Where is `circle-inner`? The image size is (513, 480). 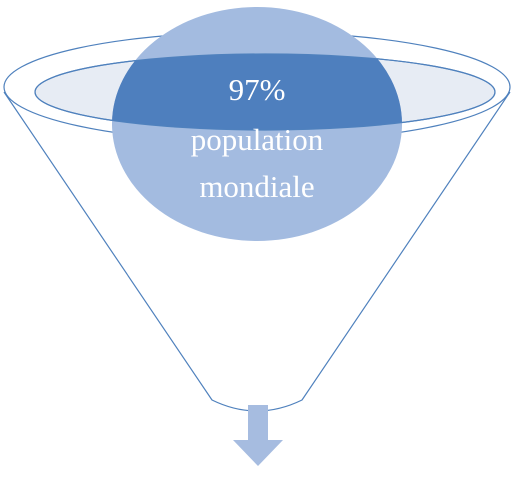
circle-inner is located at coordinates (257, 92).